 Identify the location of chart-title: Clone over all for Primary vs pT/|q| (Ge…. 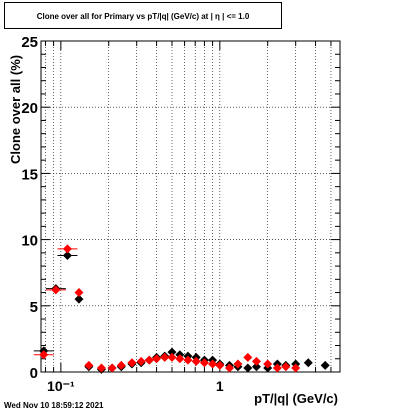
(143, 15).